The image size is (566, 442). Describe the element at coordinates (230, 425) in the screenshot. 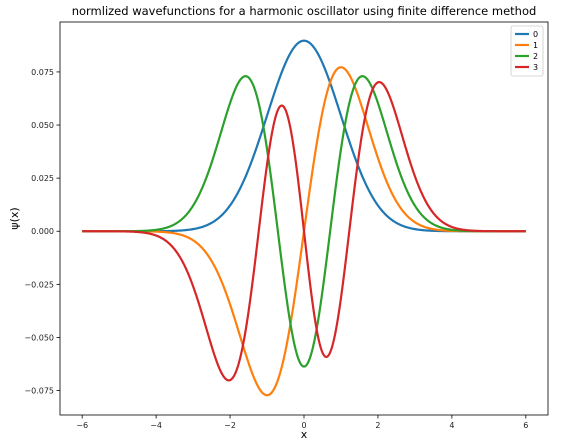

I see `x-tick-label: −2` at that location.